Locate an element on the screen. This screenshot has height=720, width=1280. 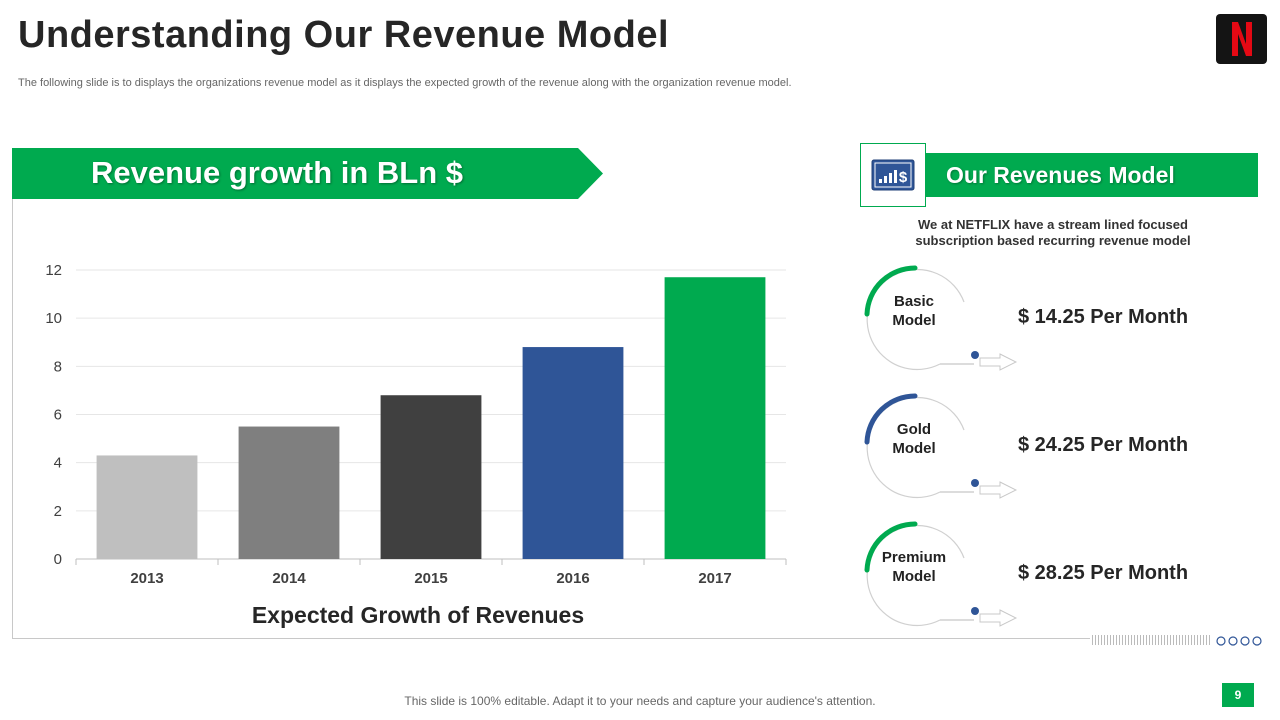
plan-premium: Premium Model is located at coordinates (945, 573).